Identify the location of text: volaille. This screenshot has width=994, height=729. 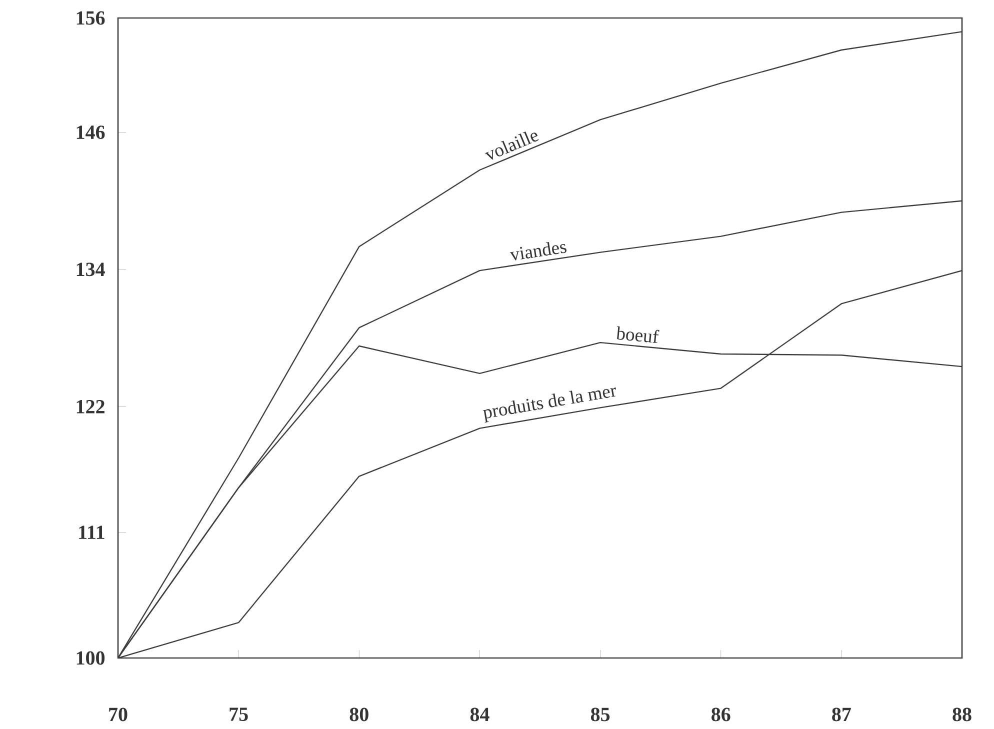
(511, 146).